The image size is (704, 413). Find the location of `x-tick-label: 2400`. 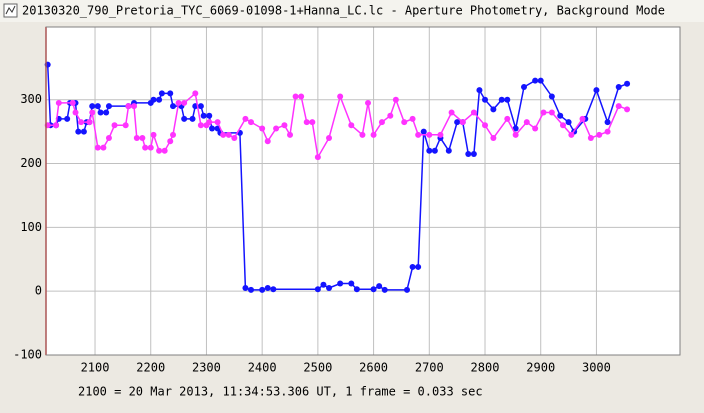

x-tick-label: 2400 is located at coordinates (262, 368).